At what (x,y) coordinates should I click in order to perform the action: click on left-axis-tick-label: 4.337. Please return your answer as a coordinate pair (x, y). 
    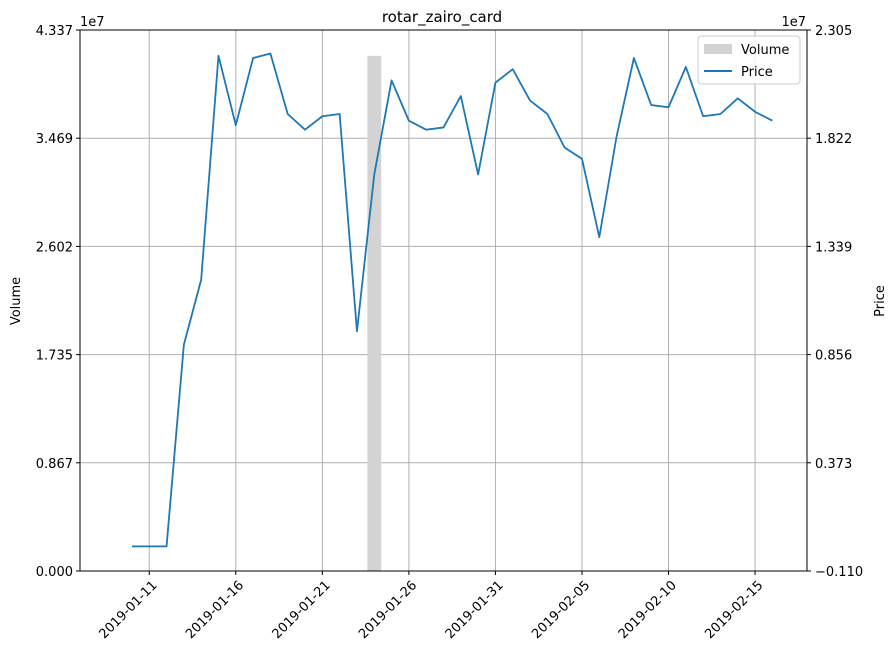
    Looking at the image, I should click on (54, 31).